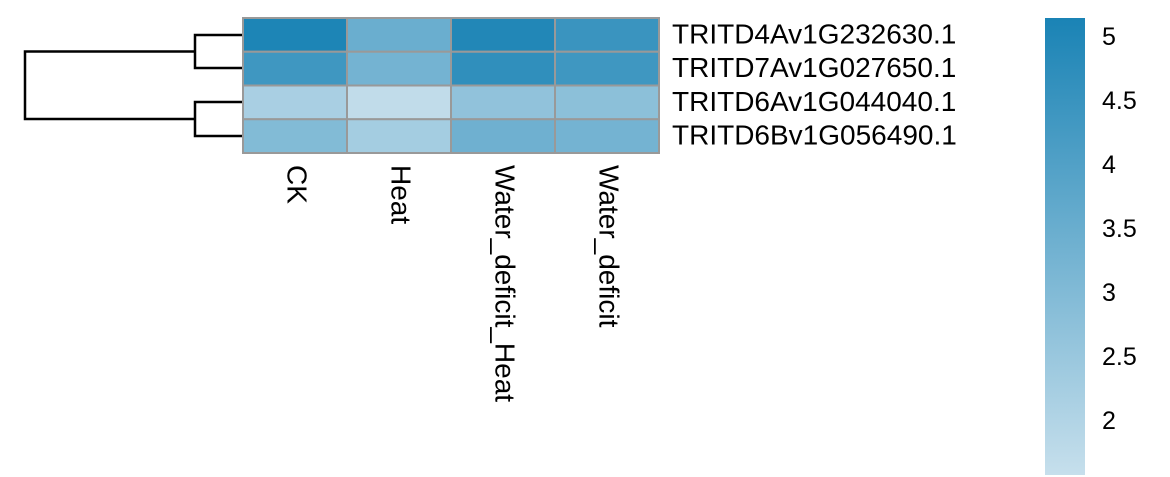  Describe the element at coordinates (609, 246) in the screenshot. I see `column-label: Water_deficit` at that location.